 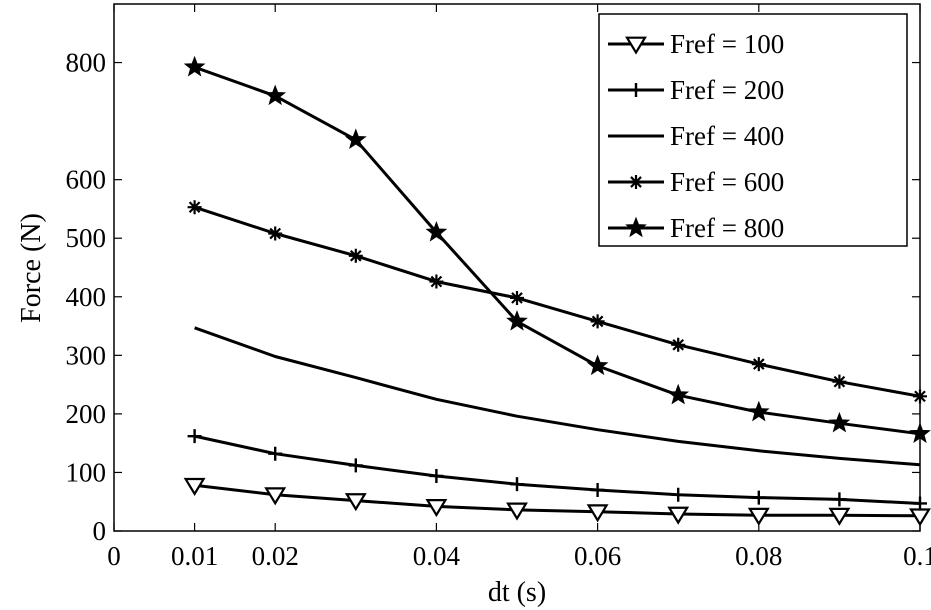 I want to click on x-tick-label: 0.06, so click(x=597, y=556).